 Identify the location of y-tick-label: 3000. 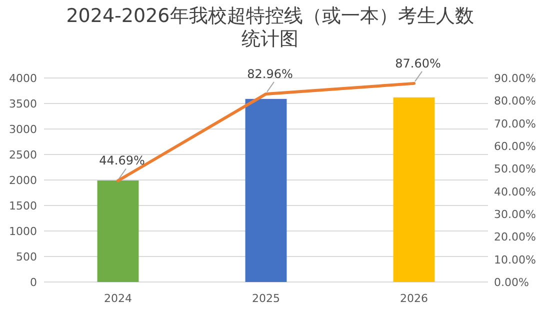
(23, 129).